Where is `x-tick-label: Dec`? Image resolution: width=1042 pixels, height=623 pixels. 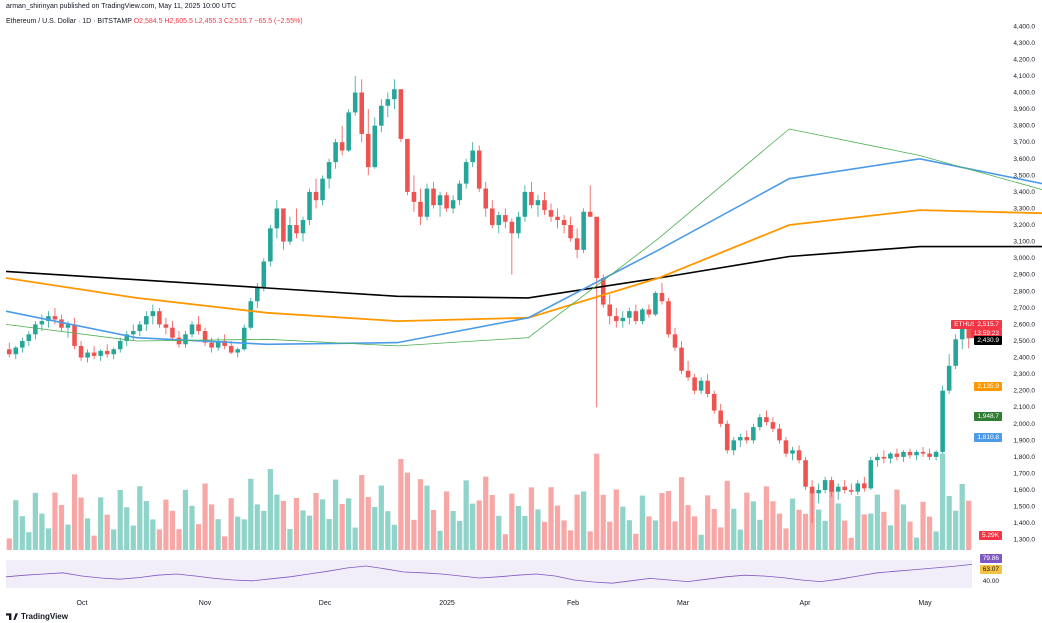 x-tick-label: Dec is located at coordinates (325, 603).